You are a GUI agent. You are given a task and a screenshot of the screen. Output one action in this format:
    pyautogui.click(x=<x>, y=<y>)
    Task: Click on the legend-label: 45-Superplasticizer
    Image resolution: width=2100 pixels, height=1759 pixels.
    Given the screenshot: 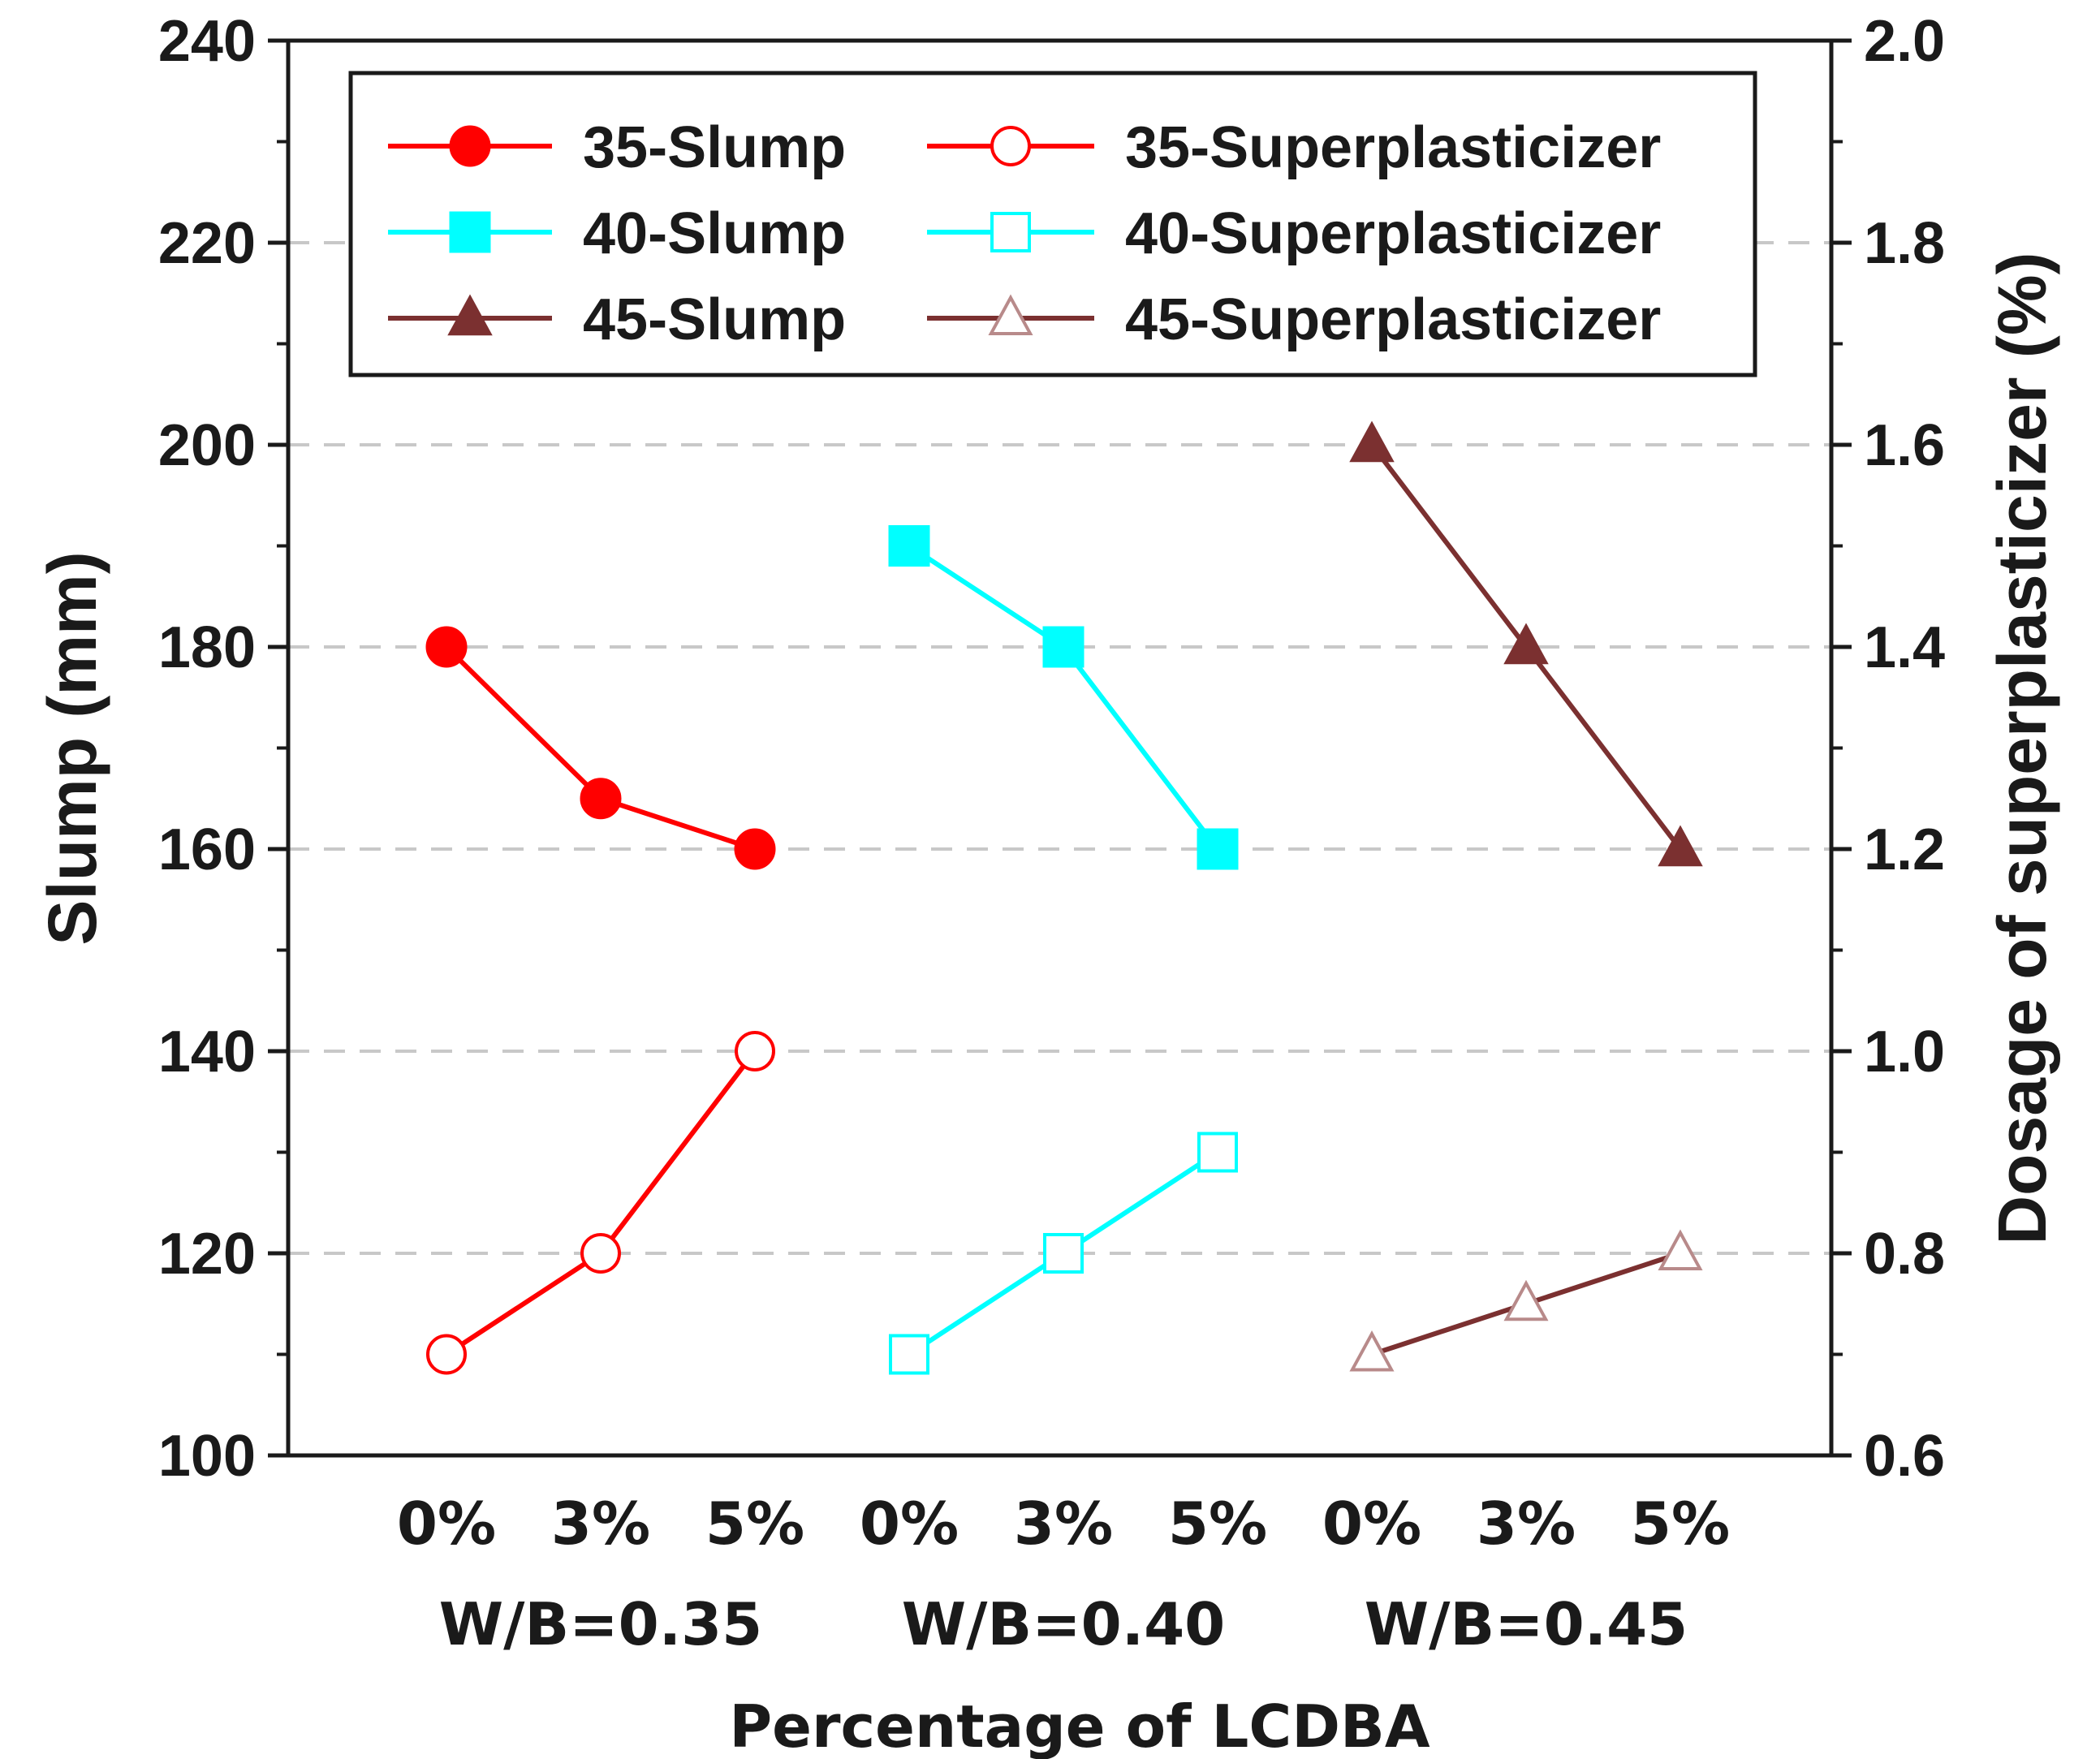 What is the action you would take?
    pyautogui.click(x=1393, y=319)
    